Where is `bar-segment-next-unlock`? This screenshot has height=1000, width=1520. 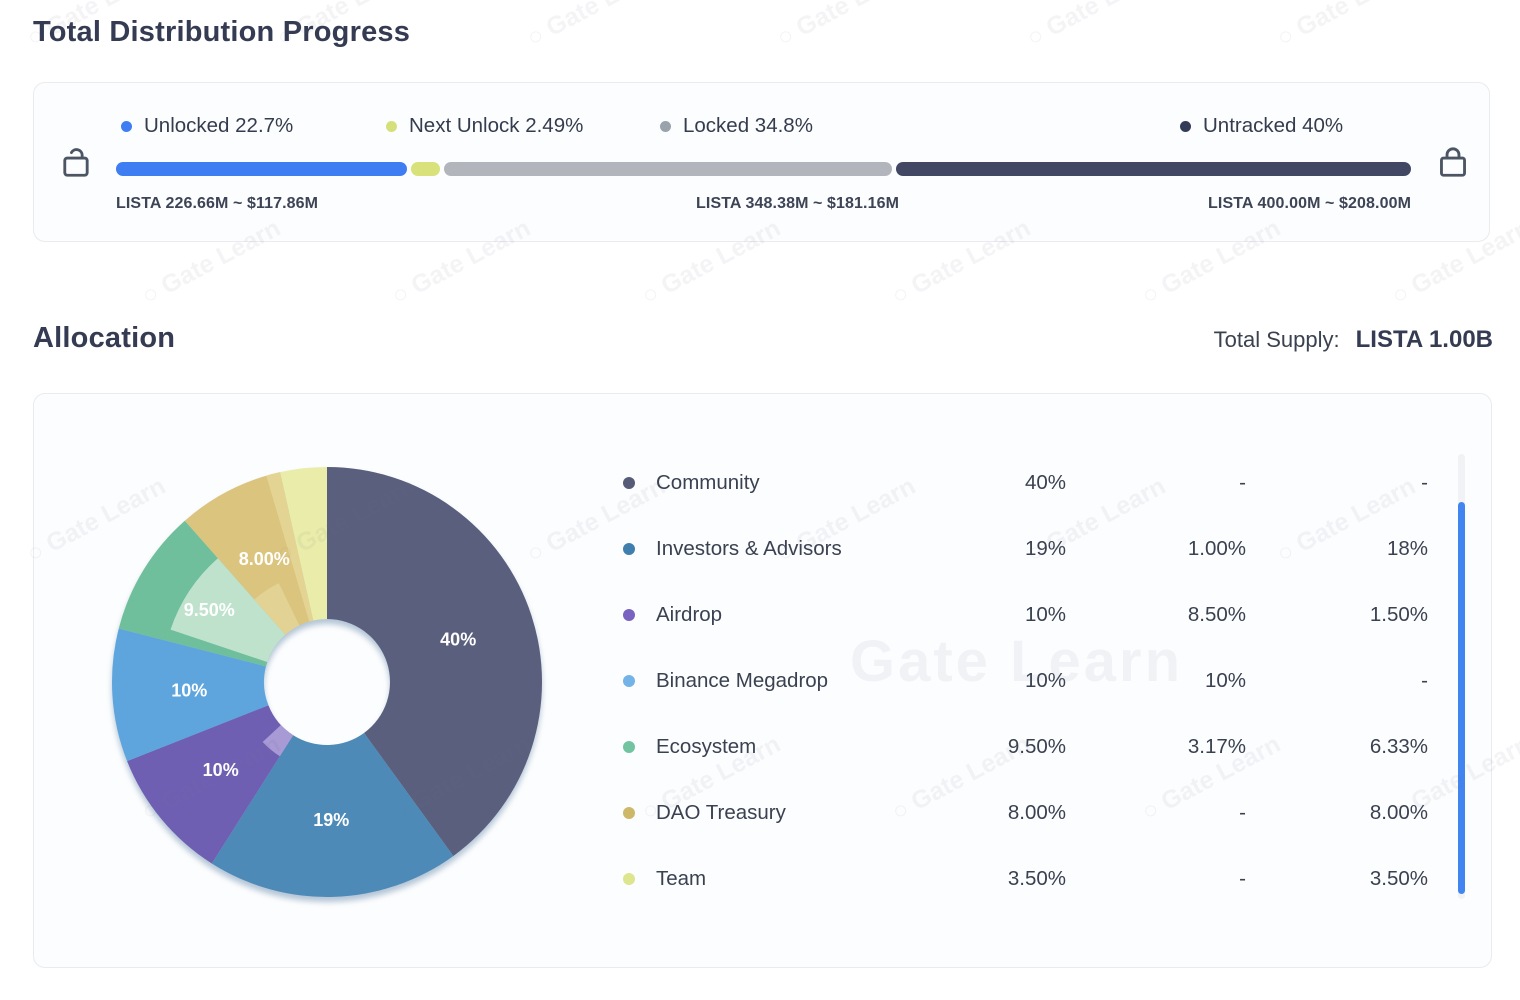
bar-segment-next-unlock is located at coordinates (425, 169).